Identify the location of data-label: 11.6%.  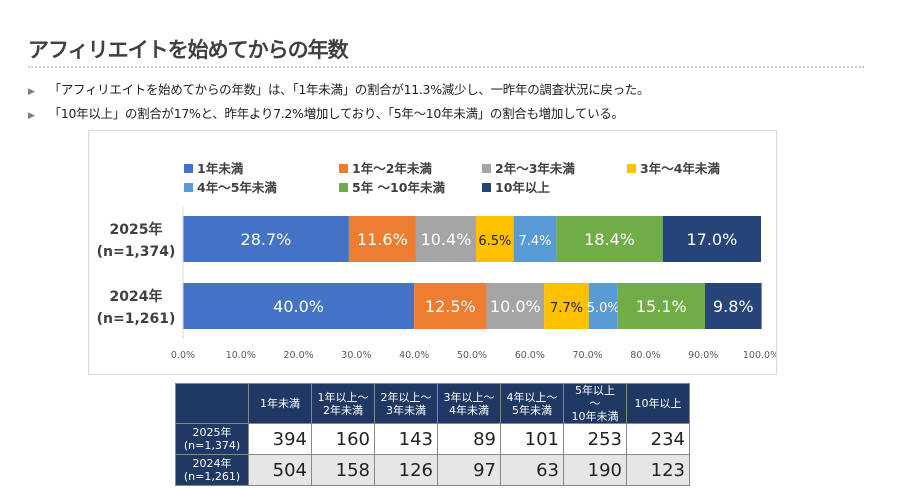
(382, 239).